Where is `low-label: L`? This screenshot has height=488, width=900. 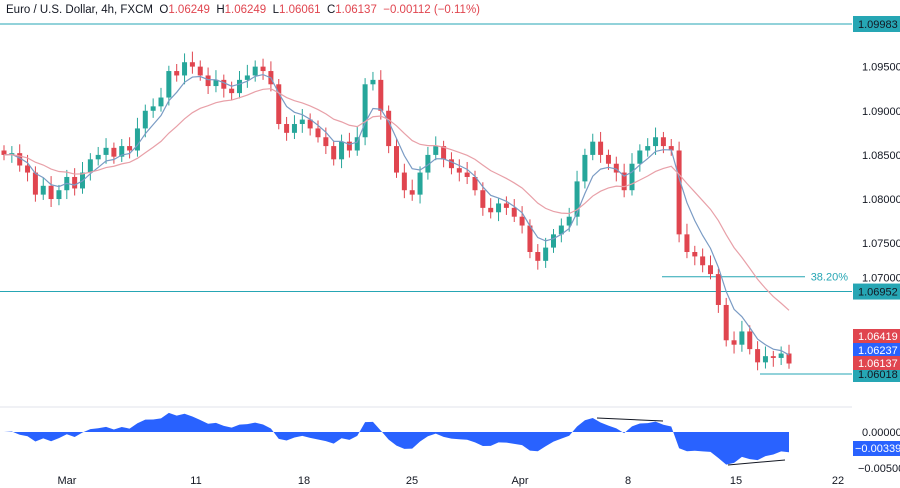
low-label: L is located at coordinates (275, 10).